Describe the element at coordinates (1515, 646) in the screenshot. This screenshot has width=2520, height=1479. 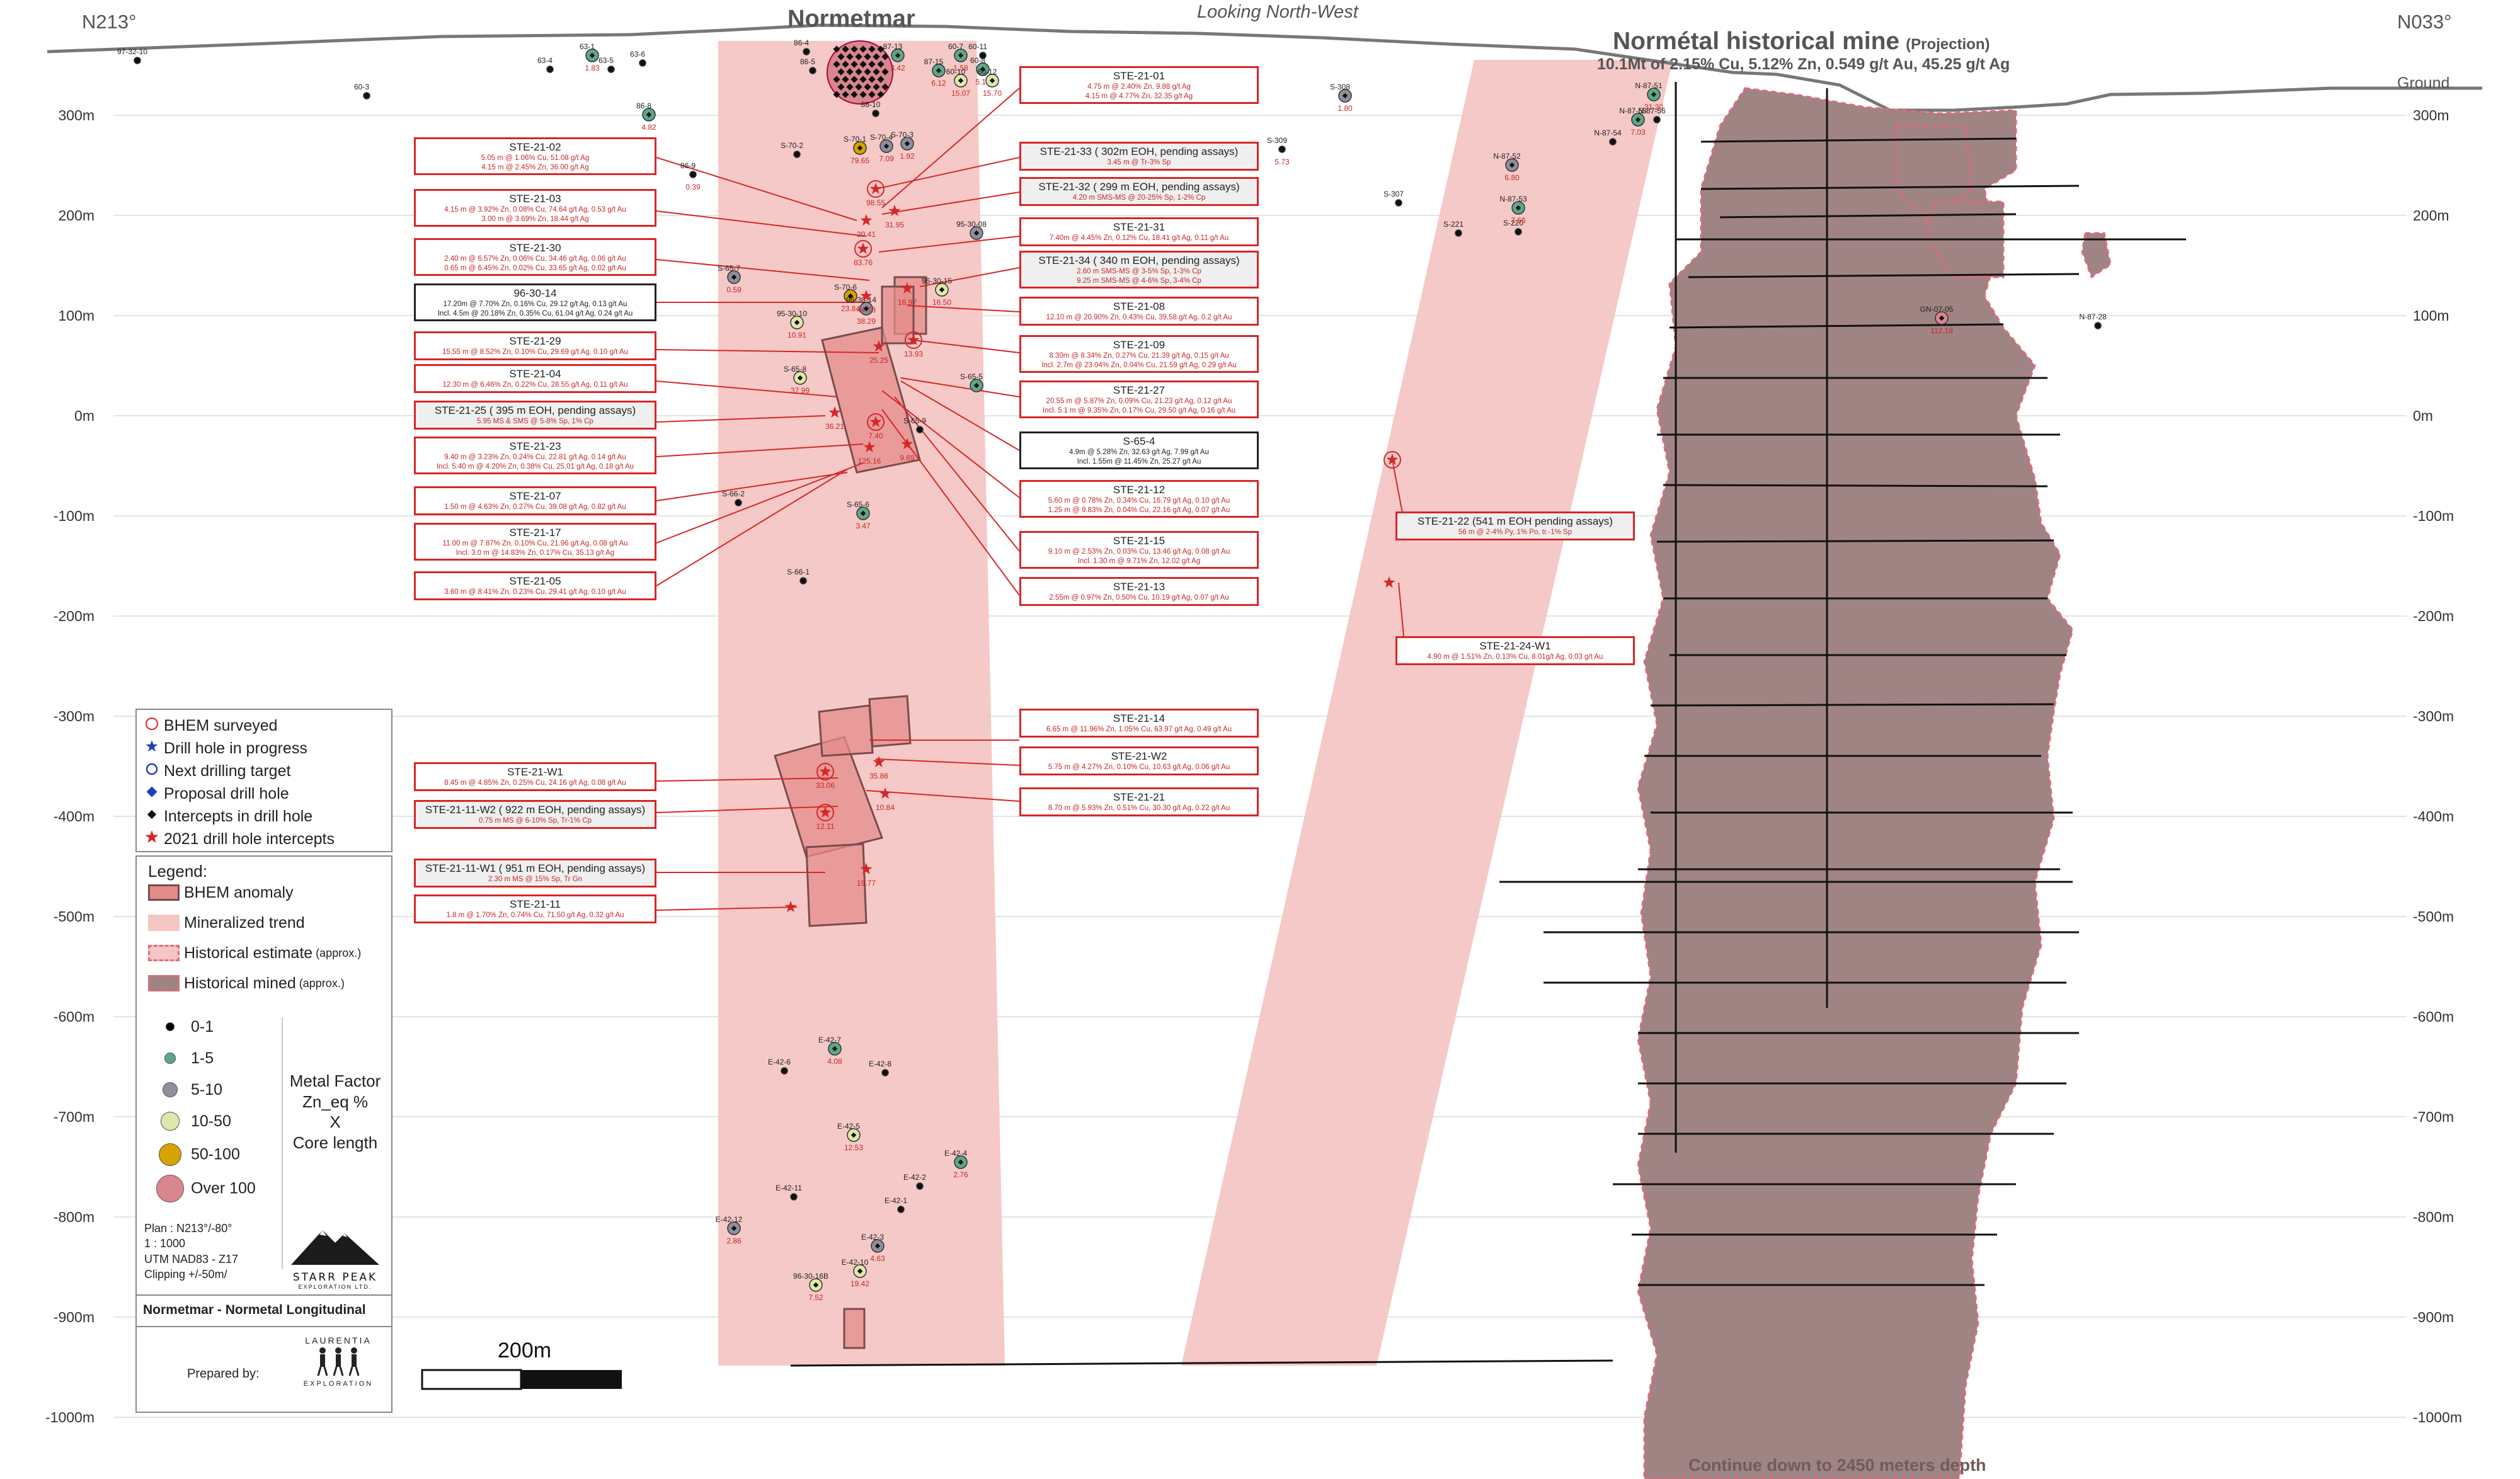
I see `callout-title: STE-21-24-W1` at that location.